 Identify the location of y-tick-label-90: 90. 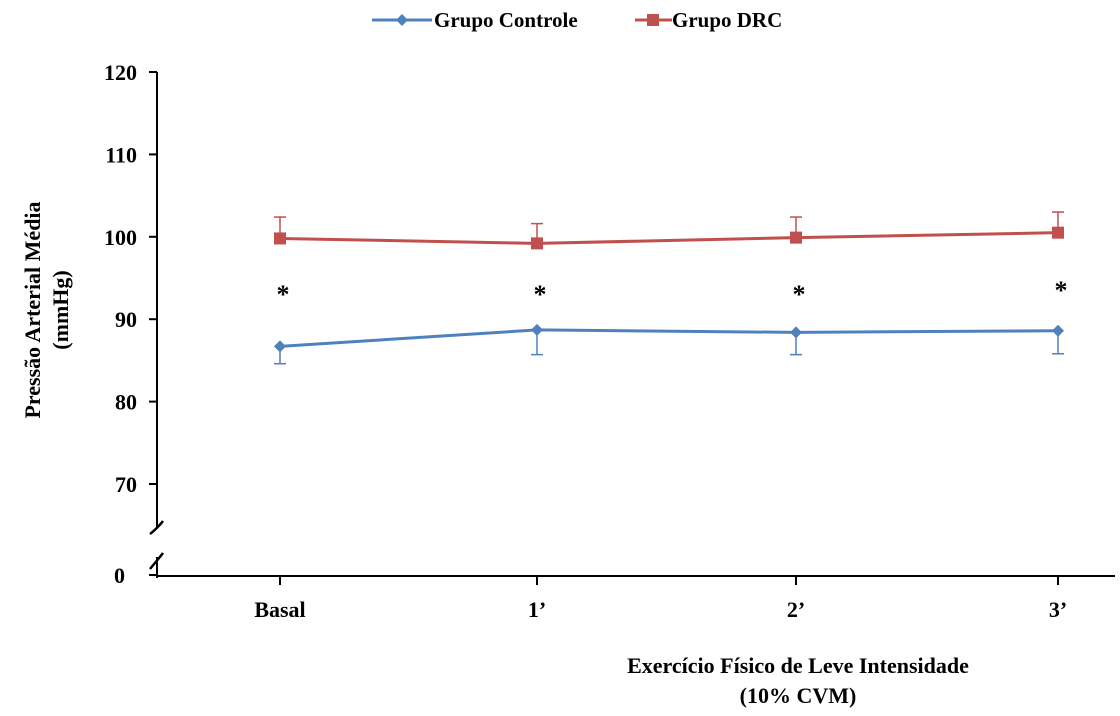
(126, 319).